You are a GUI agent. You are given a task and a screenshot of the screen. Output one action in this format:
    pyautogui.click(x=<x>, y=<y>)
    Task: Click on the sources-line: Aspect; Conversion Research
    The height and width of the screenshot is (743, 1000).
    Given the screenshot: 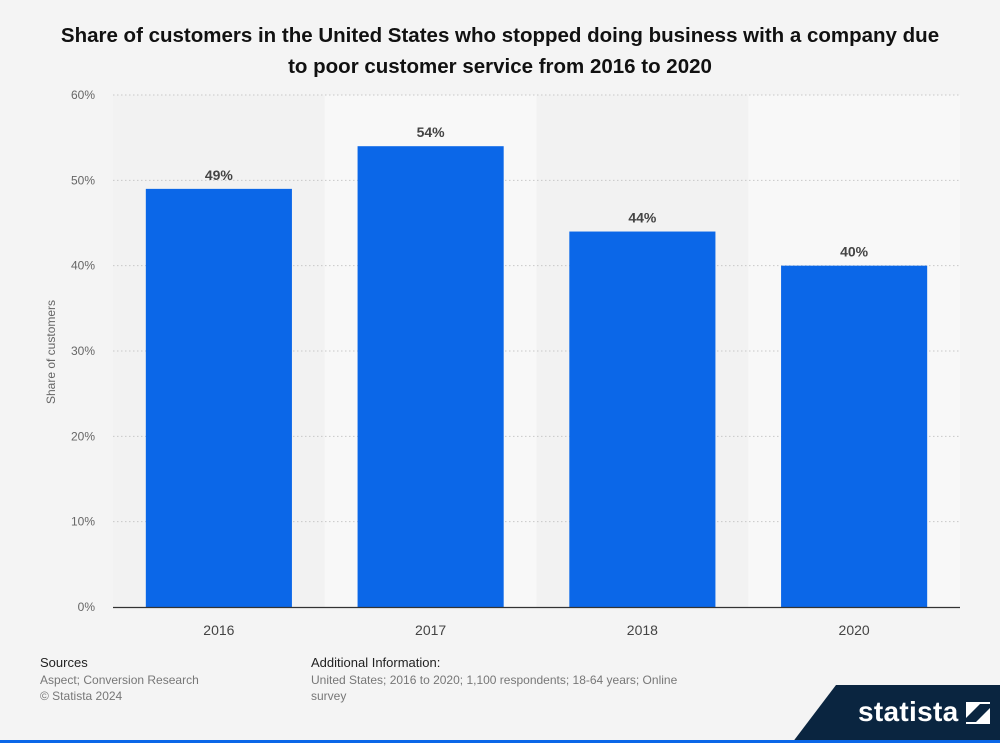 What is the action you would take?
    pyautogui.click(x=119, y=680)
    